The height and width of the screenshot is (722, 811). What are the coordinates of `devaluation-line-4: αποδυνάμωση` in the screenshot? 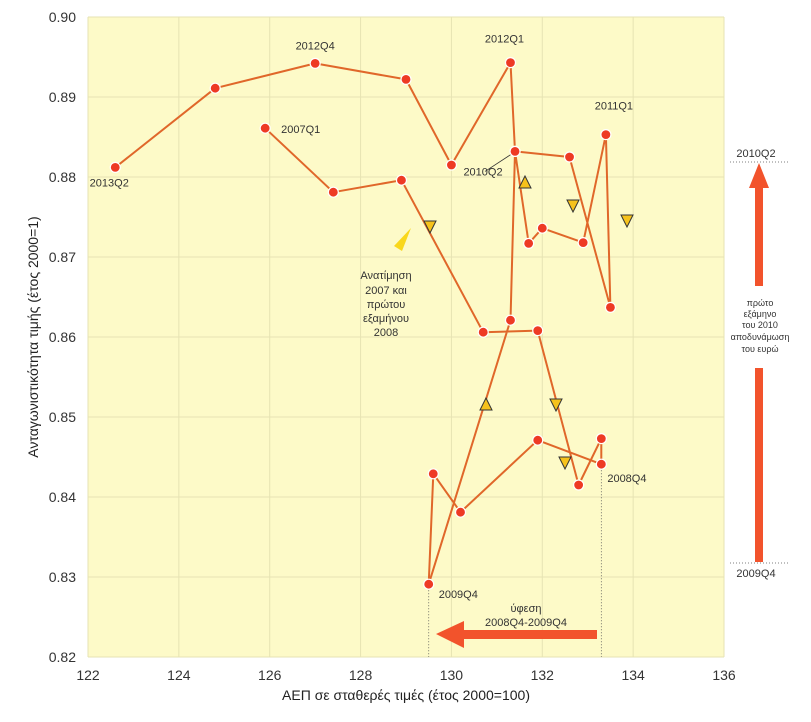 It's located at (760, 337).